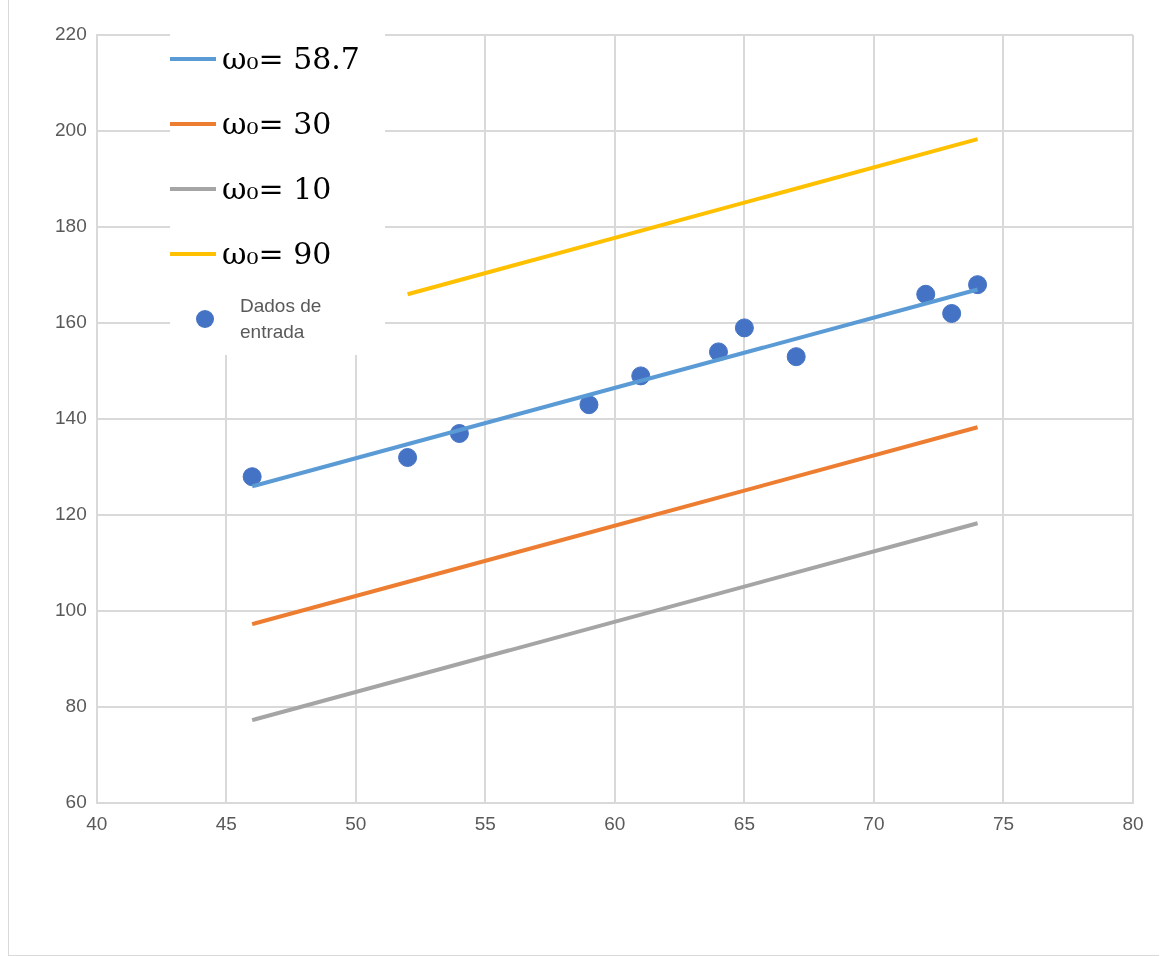  I want to click on y-tick-label: 220, so click(71, 34).